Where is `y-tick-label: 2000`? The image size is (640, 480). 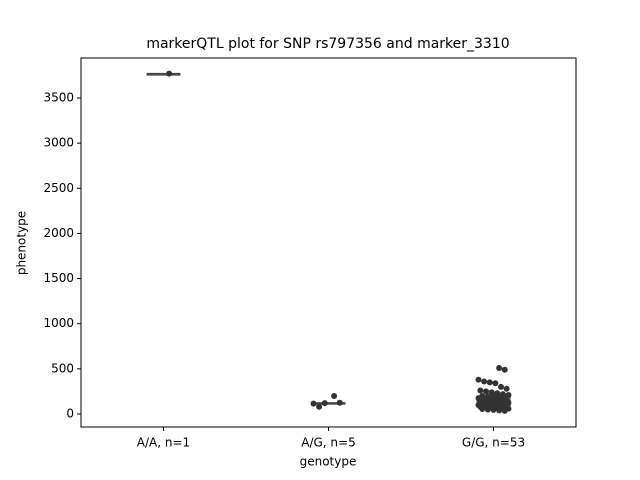
y-tick-label: 2000 is located at coordinates (58, 233).